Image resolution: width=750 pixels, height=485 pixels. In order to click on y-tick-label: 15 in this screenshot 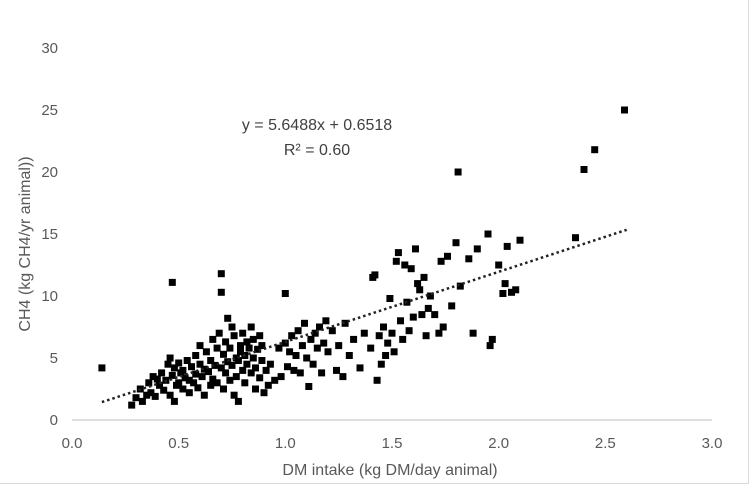, I will do `click(49, 234)`.